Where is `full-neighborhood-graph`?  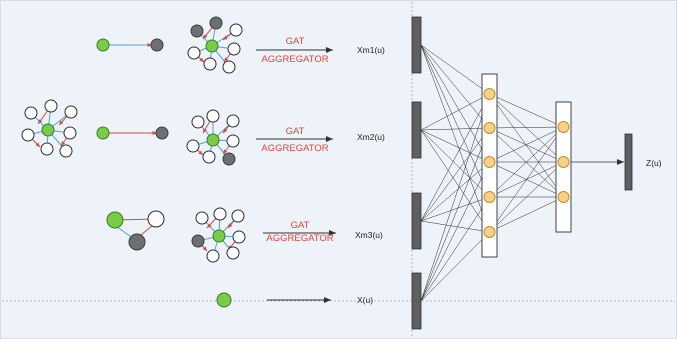
full-neighborhood-graph is located at coordinates (49, 128).